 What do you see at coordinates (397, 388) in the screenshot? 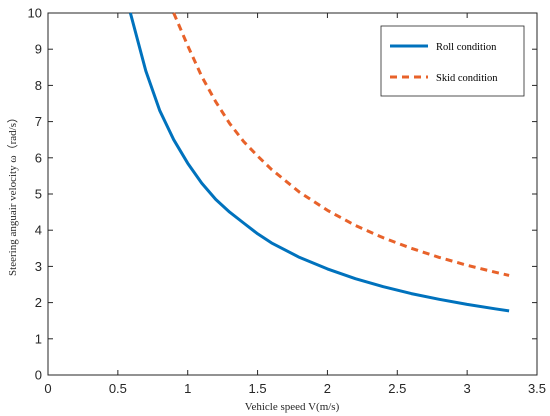
I see `x-tick-label: 2.5` at bounding box center [397, 388].